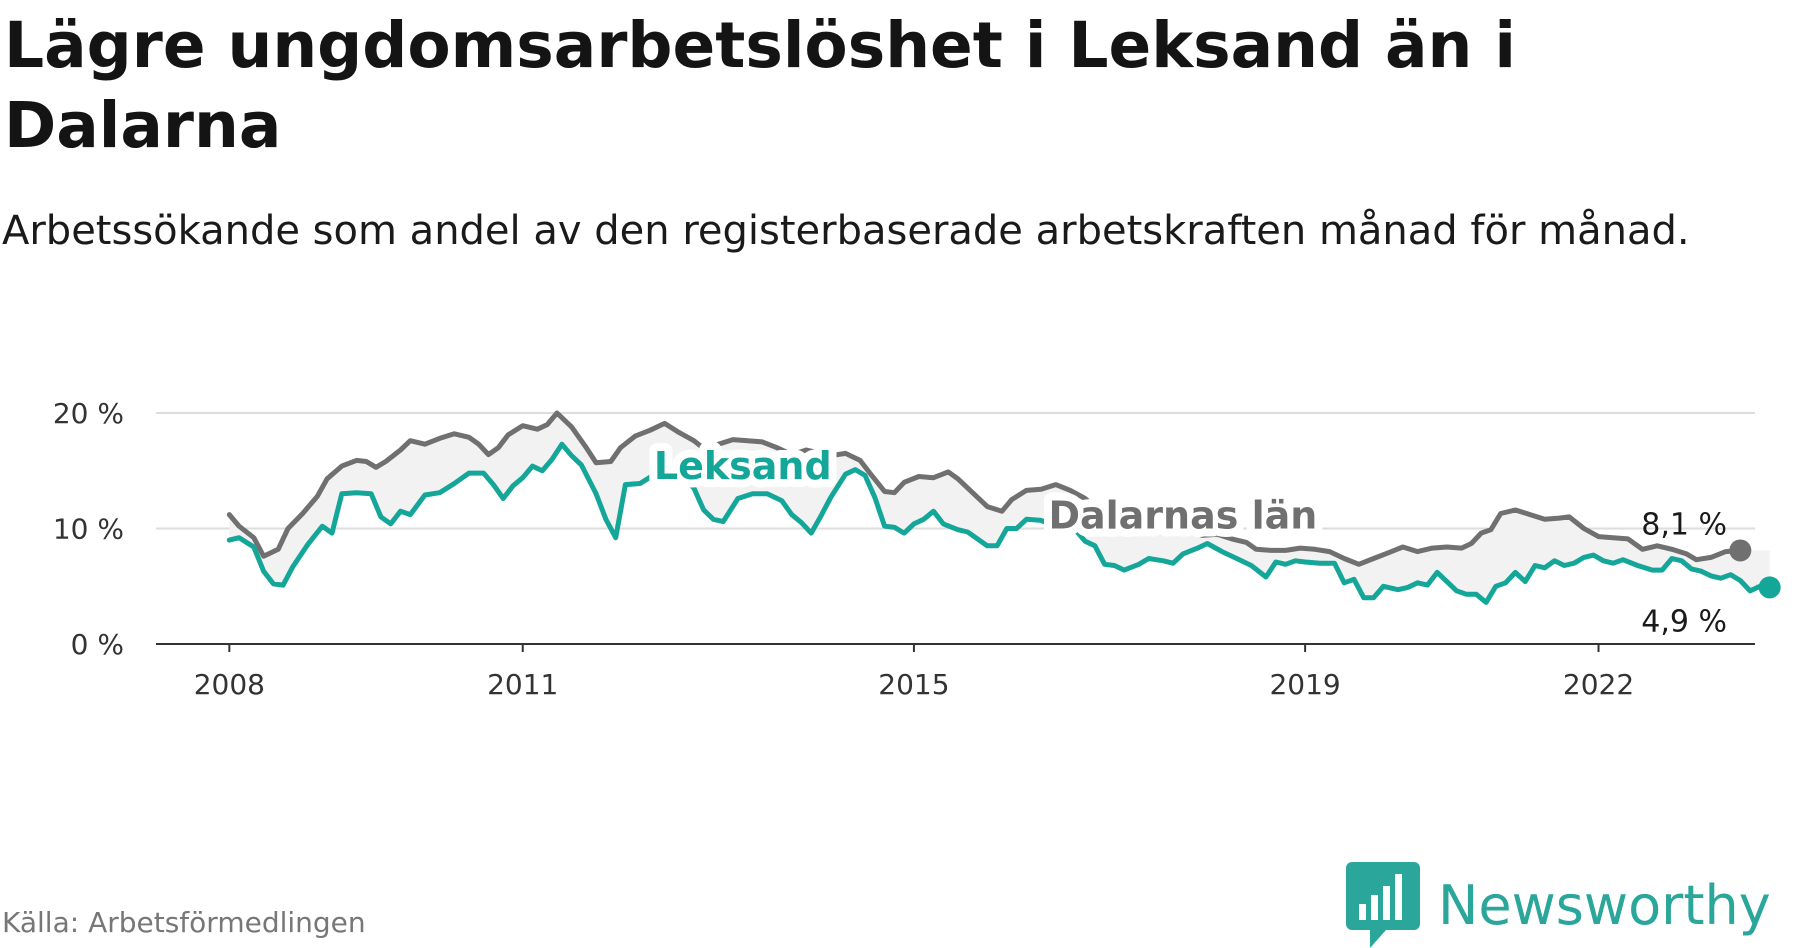  Describe the element at coordinates (229, 684) in the screenshot. I see `x-tick-label: 2008` at that location.